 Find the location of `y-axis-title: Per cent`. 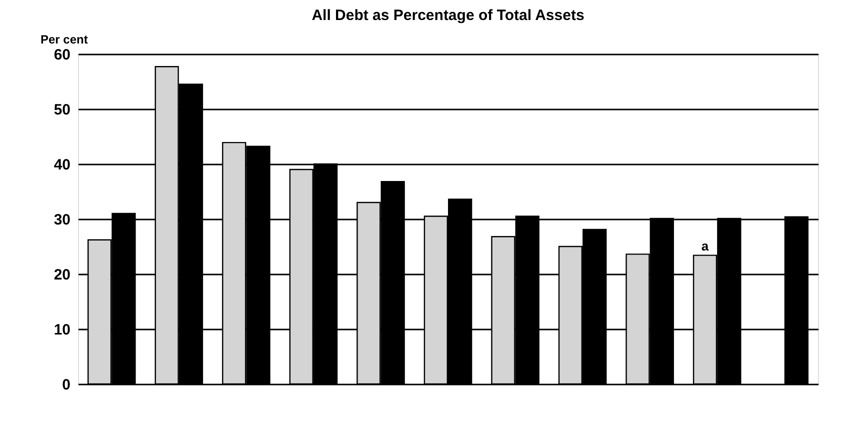

y-axis-title: Per cent is located at coordinates (64, 39).